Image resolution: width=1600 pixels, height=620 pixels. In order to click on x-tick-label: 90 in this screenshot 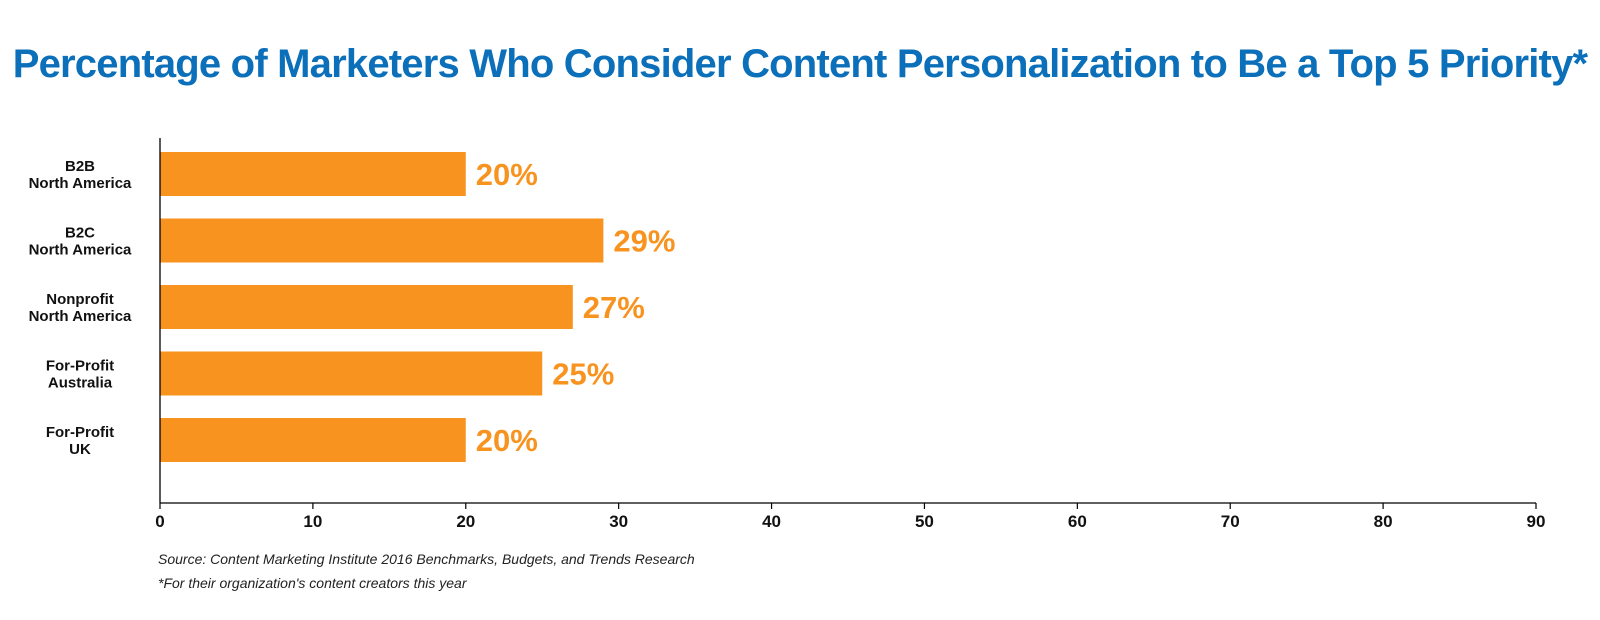, I will do `click(1536, 521)`.